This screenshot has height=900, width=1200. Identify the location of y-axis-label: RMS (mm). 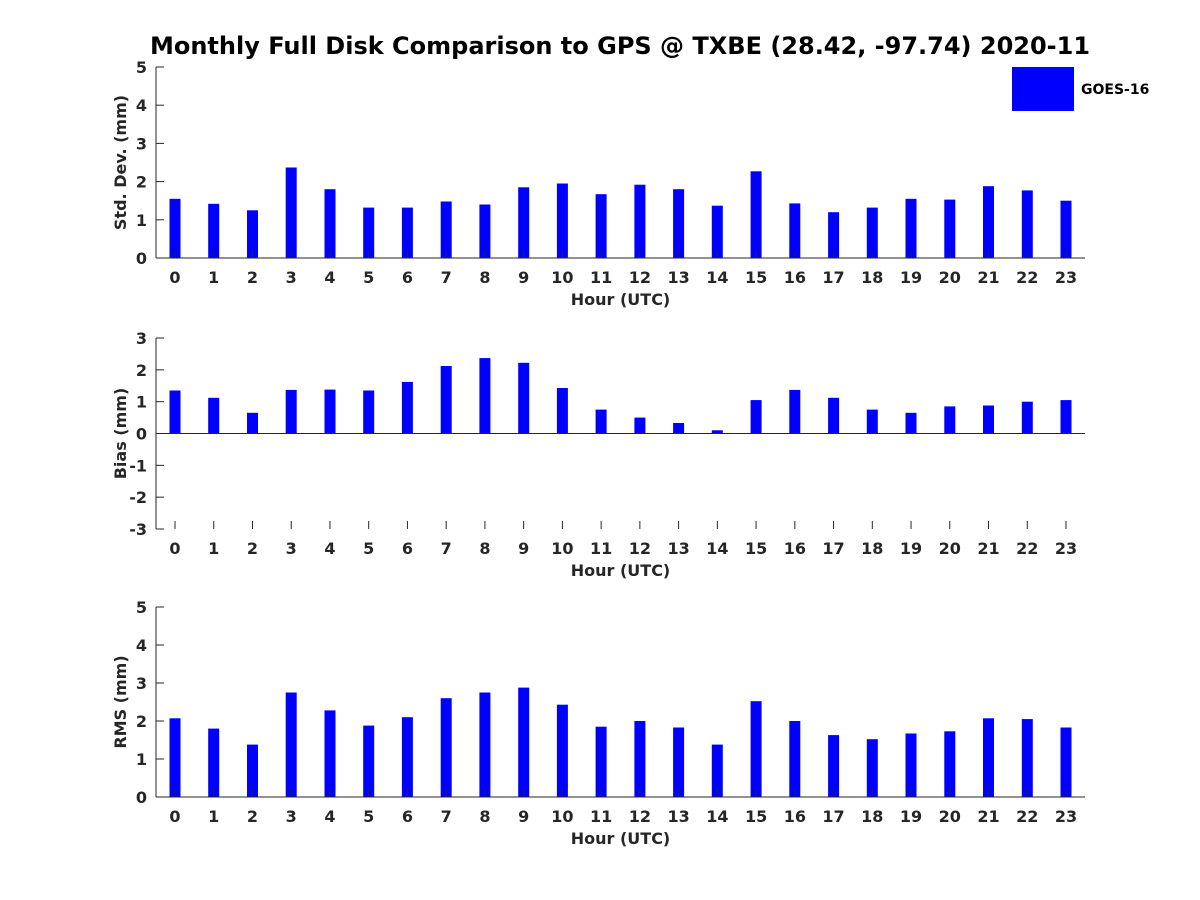
(120, 701).